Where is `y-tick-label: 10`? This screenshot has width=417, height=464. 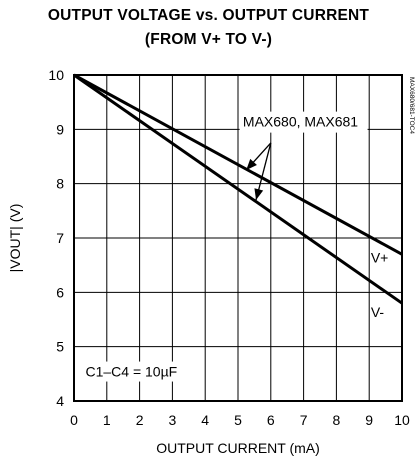
y-tick-label: 10 is located at coordinates (56, 75).